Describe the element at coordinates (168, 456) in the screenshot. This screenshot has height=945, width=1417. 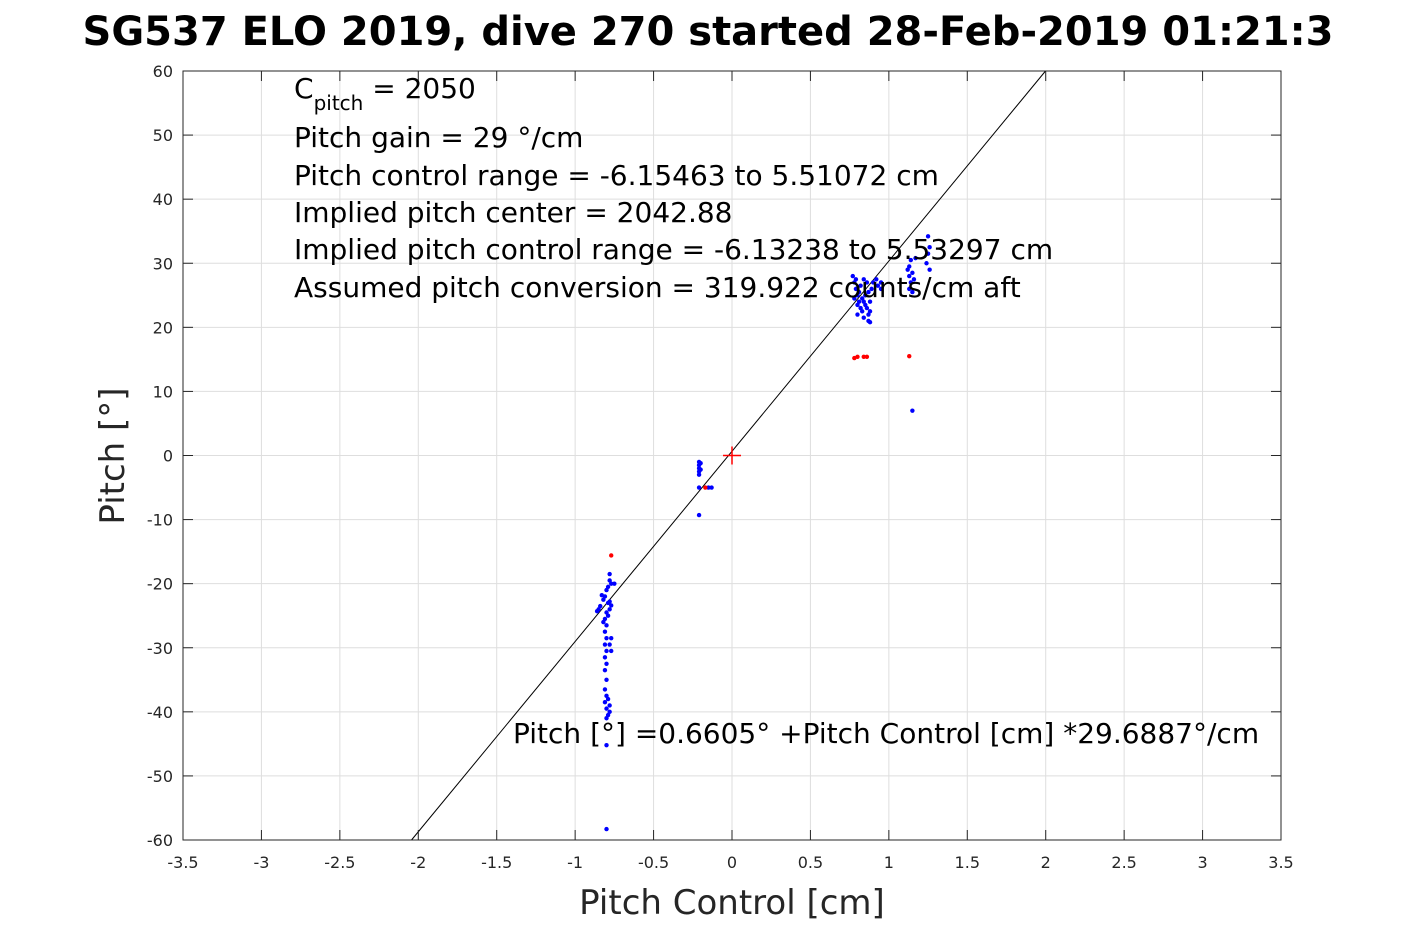
I see `y-tick-label: 0` at that location.